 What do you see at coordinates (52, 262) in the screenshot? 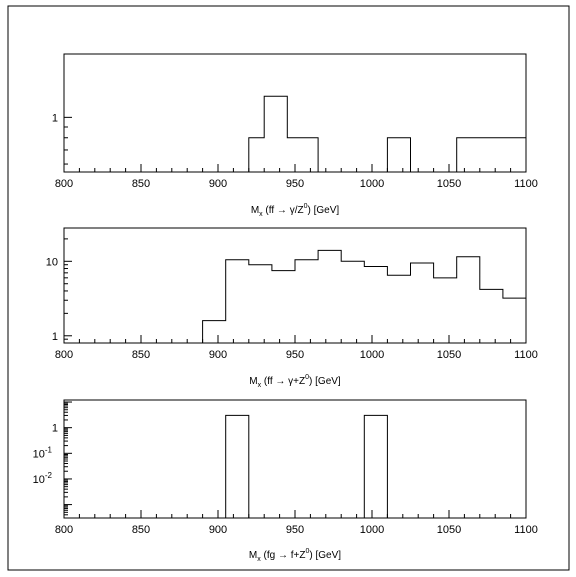
I see `y-tick-label: 10` at bounding box center [52, 262].